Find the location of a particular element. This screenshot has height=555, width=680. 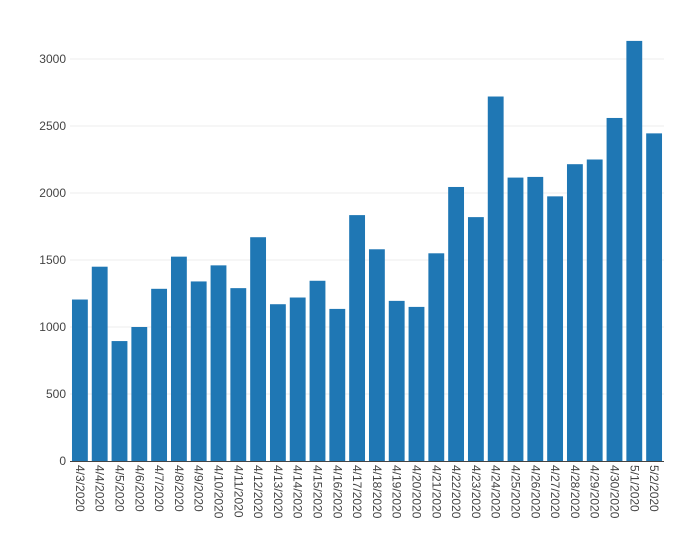

y-tick-label: 0 is located at coordinates (62, 461).